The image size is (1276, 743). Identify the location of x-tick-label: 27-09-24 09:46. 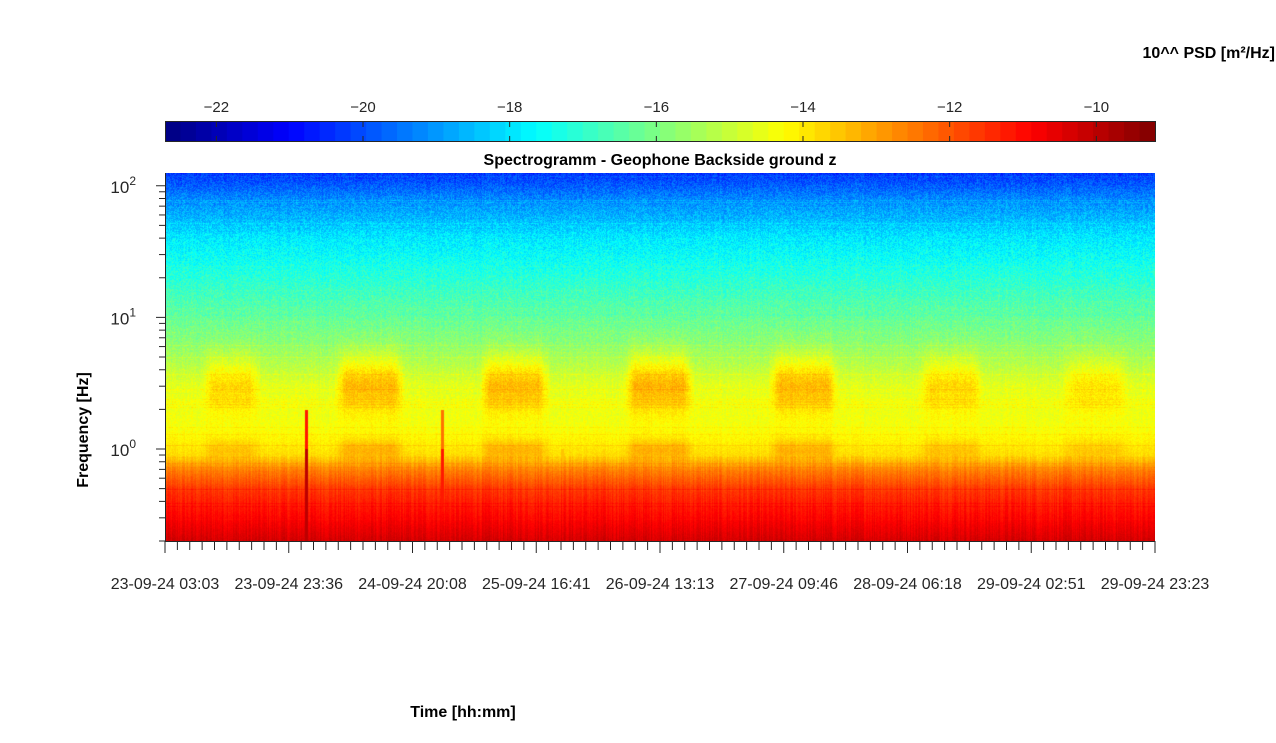
(783, 584).